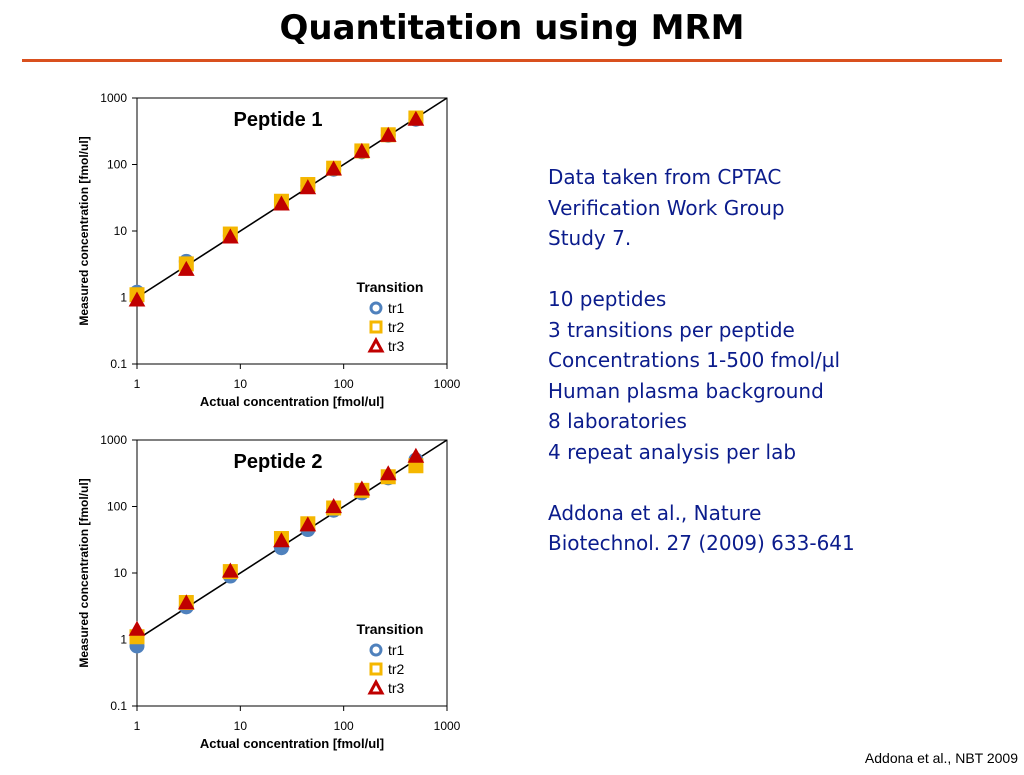 This screenshot has width=1024, height=775. What do you see at coordinates (617, 421) in the screenshot?
I see `info-line: 8 laboratories` at bounding box center [617, 421].